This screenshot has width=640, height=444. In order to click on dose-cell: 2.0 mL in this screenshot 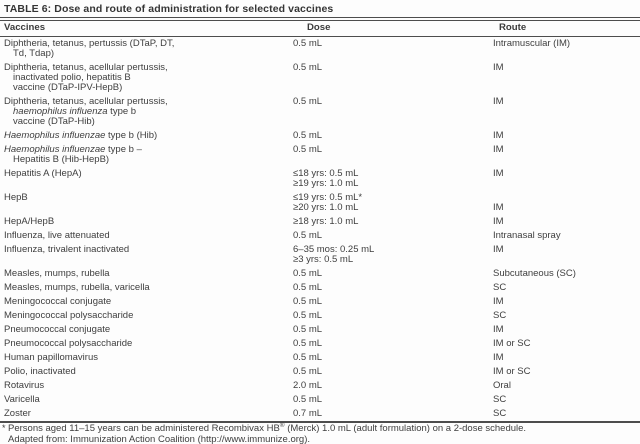, I will do `click(388, 386)`.